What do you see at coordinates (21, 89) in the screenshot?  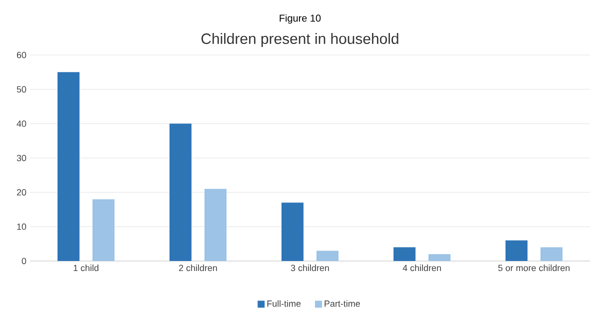 I see `y-tick-label: 50` at bounding box center [21, 89].